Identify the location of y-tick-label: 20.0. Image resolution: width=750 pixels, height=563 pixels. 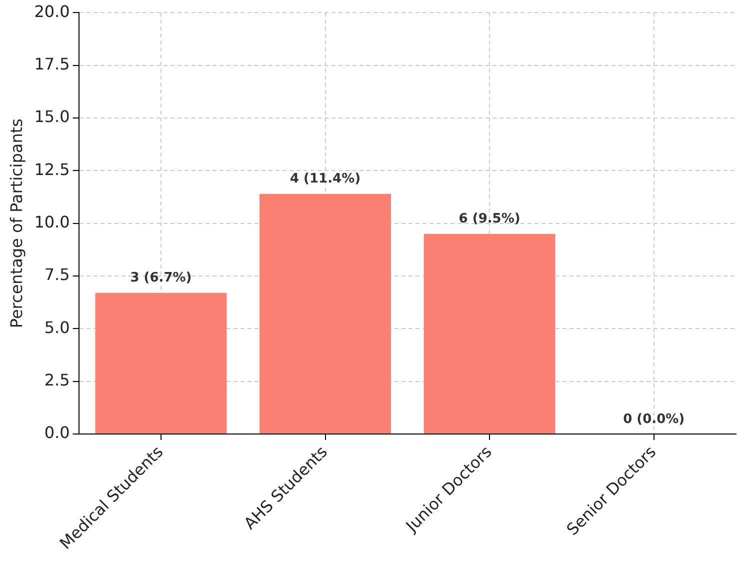
(52, 11).